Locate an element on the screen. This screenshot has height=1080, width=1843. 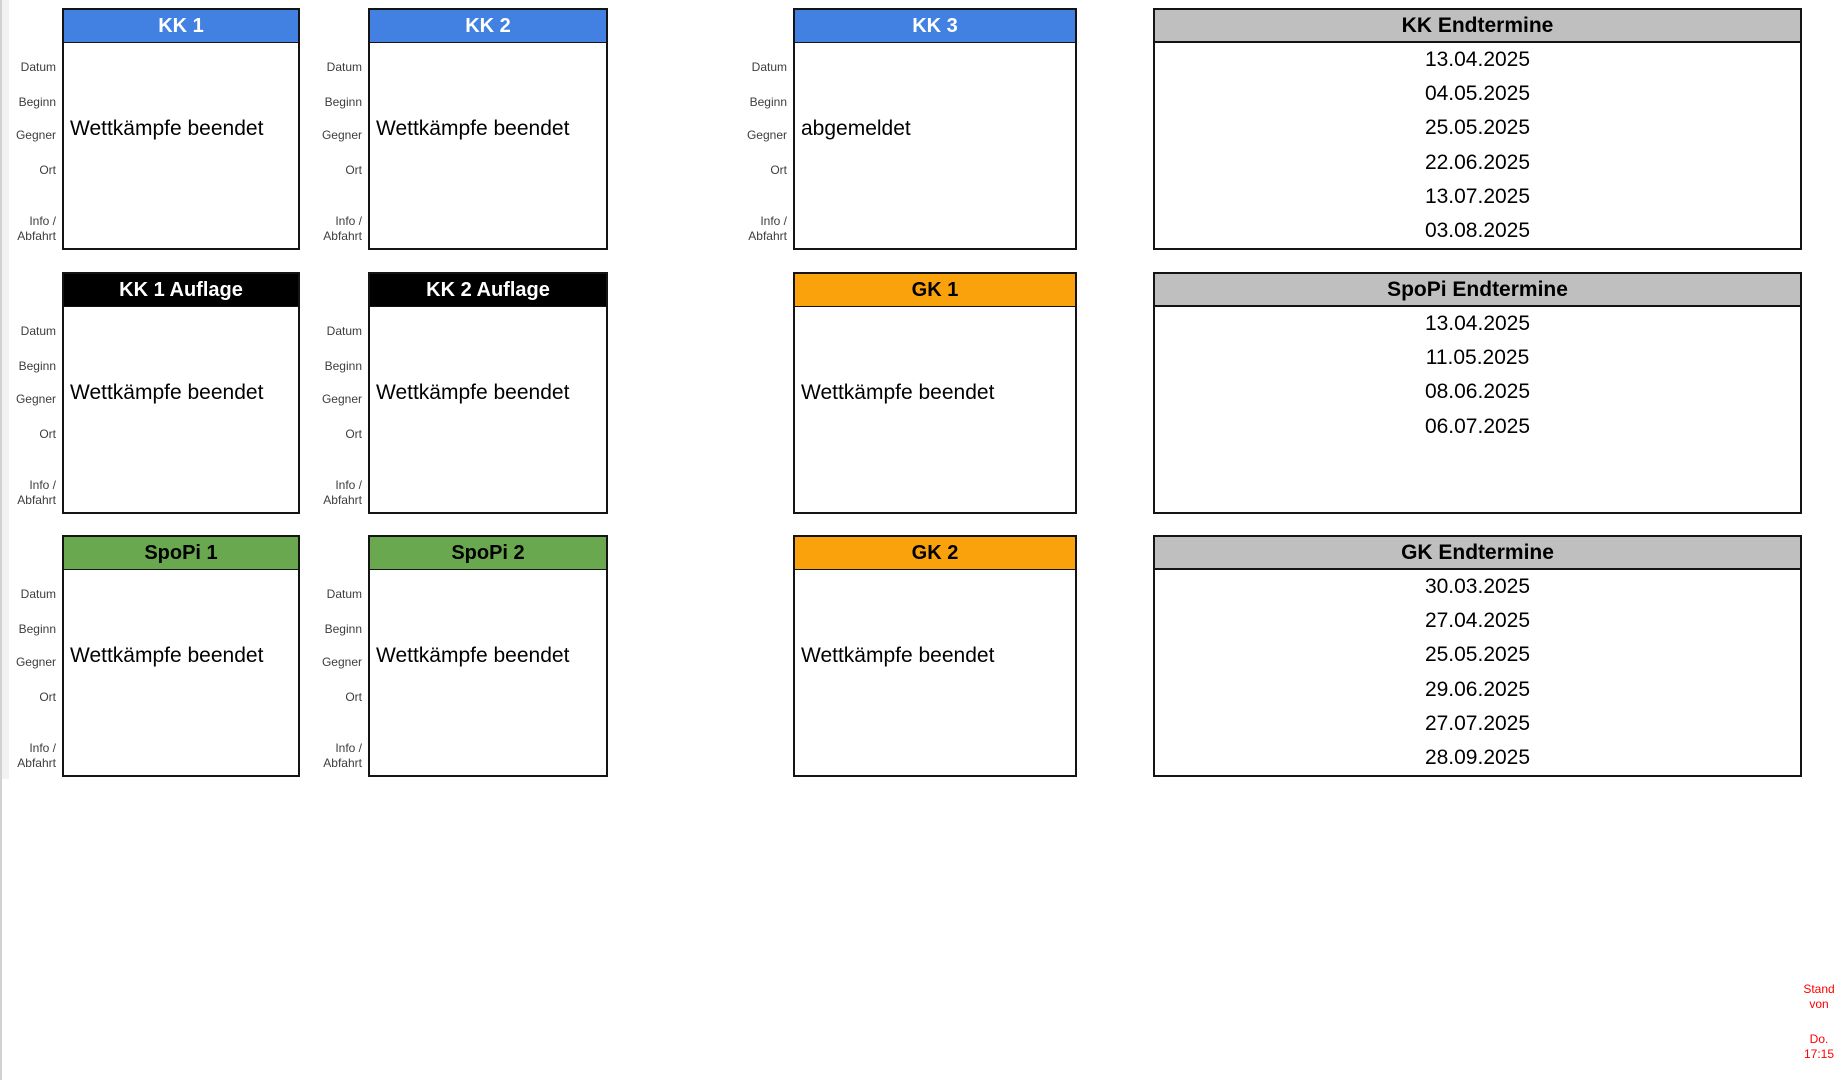
status-note-timestamp: Do. 17:15 is located at coordinates (1819, 1046).